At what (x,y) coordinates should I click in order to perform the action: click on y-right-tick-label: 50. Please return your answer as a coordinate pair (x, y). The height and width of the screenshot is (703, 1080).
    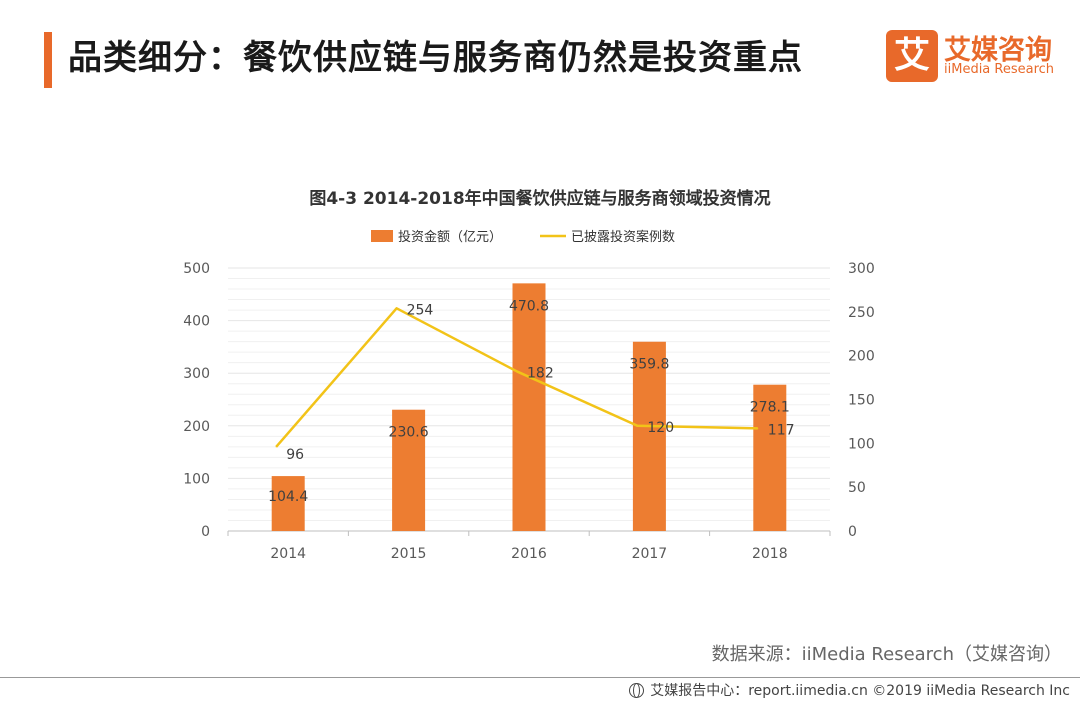
    Looking at the image, I should click on (857, 488).